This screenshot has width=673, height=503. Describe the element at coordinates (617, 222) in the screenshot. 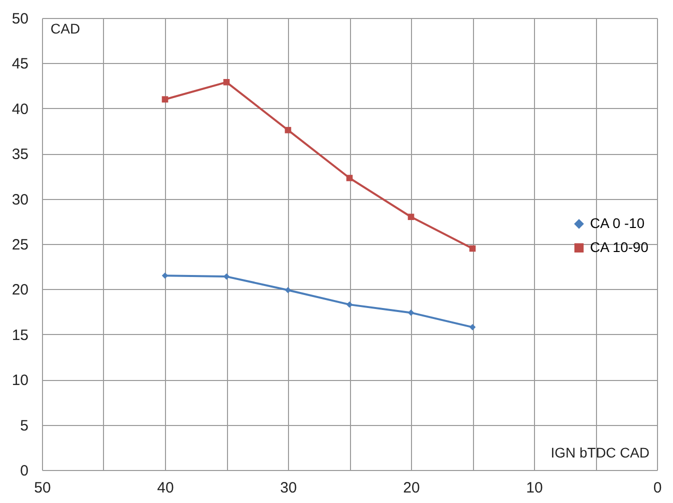

I see `legend-label: CA 0 -10` at that location.